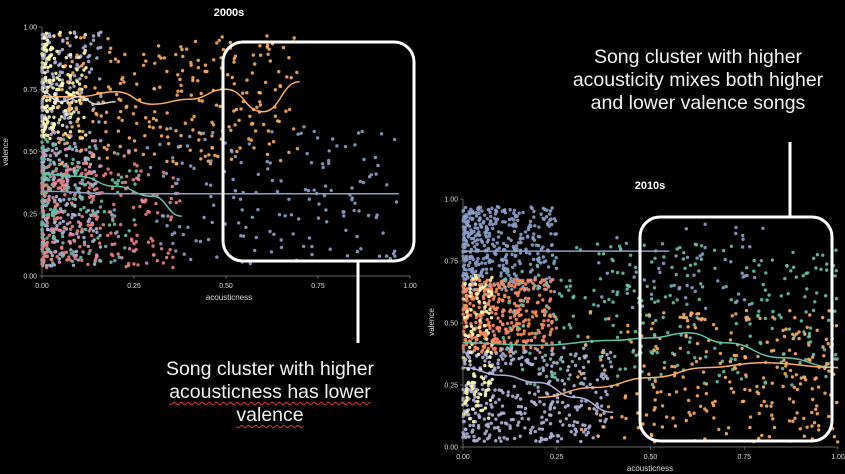  What do you see at coordinates (32, 153) in the screenshot?
I see `y-ticks: 0.000.250.500.751.00` at bounding box center [32, 153].